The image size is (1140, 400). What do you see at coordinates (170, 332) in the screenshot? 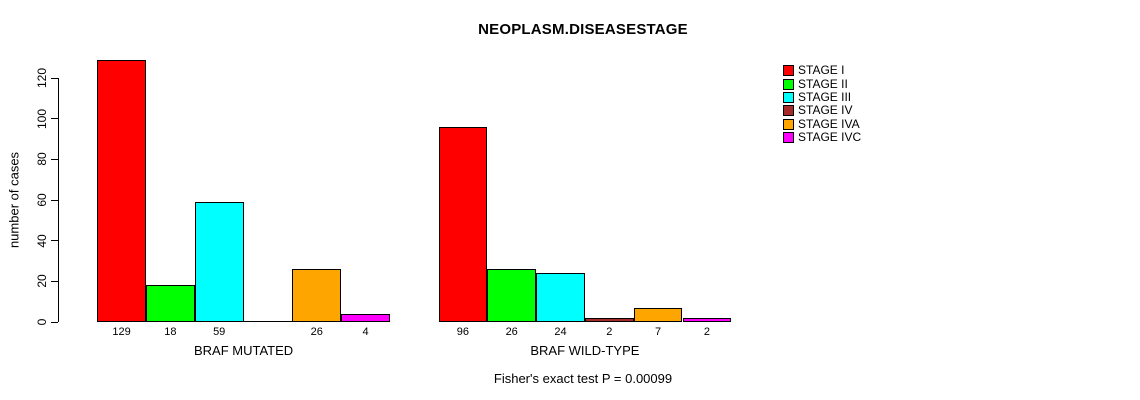
I see `bar-count-label: 18` at bounding box center [170, 332].